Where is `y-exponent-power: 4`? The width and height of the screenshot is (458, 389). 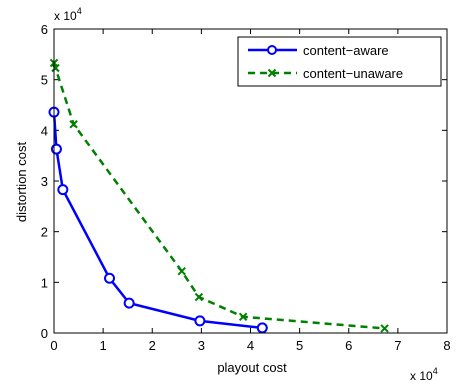 y-exponent-power: 4 is located at coordinates (79, 11).